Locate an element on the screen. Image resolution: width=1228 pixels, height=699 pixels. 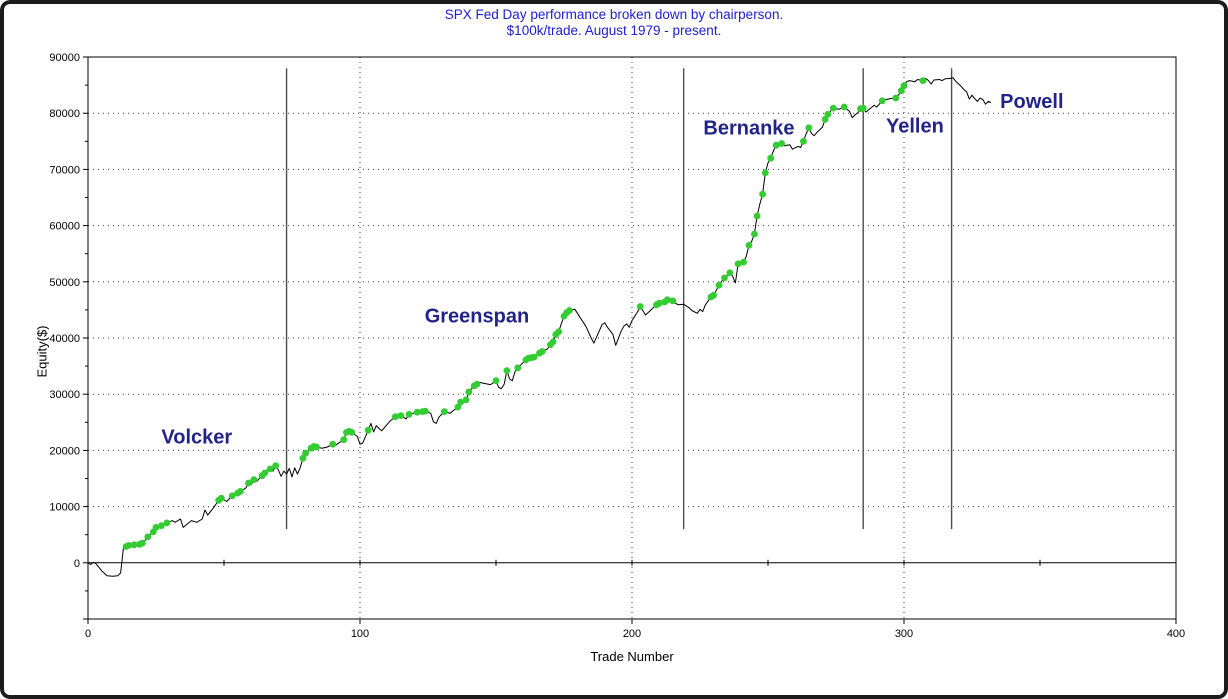
x-tick-label: 300 is located at coordinates (904, 634).